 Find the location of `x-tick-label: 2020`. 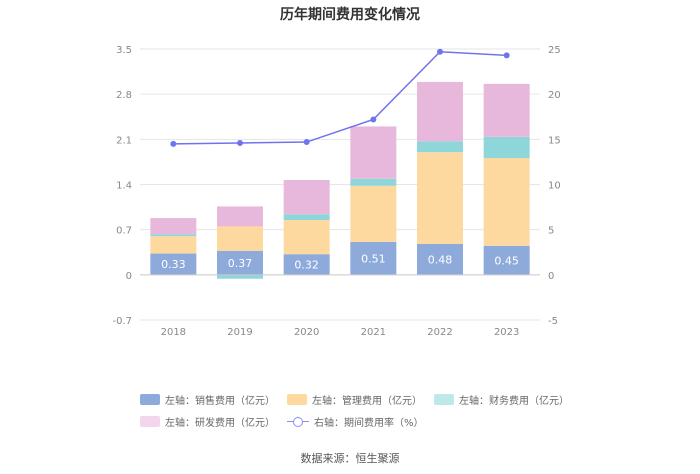

x-tick-label: 2020 is located at coordinates (306, 332).